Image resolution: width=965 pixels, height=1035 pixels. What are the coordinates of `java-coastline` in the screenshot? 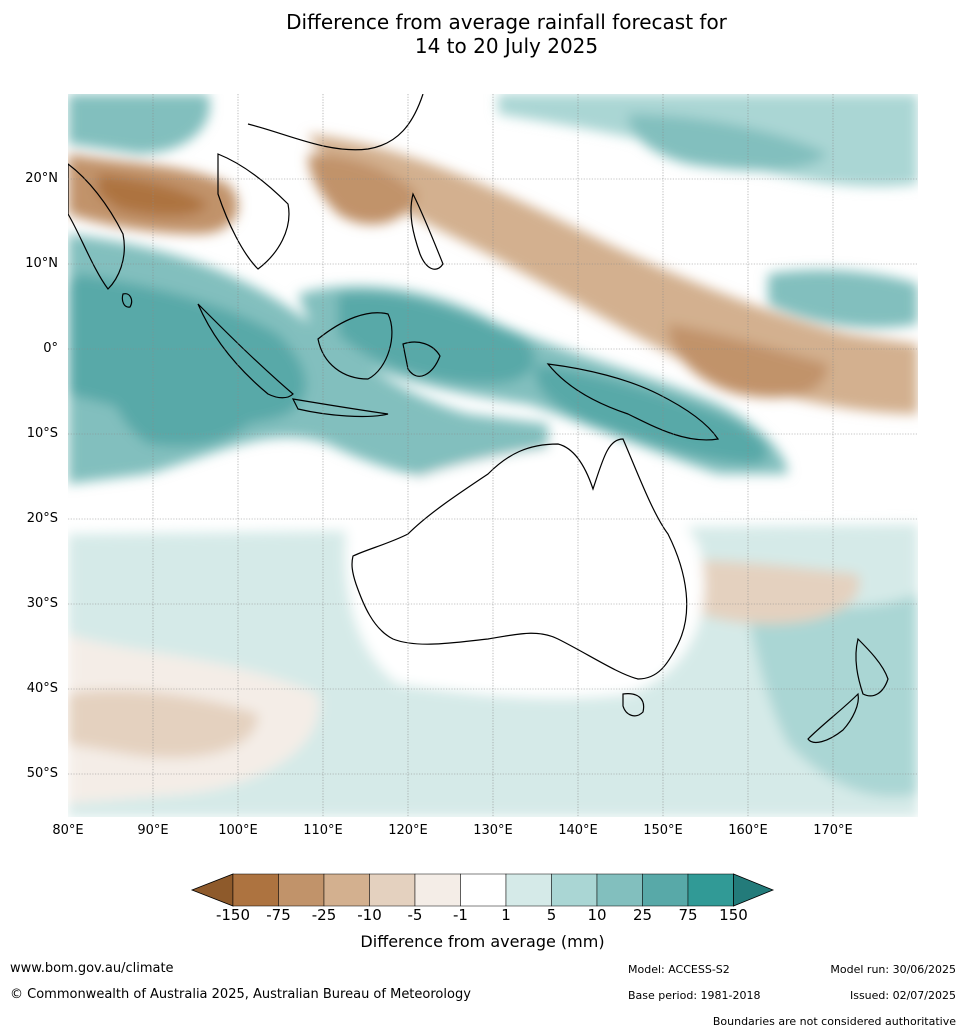 It's located at (340, 408).